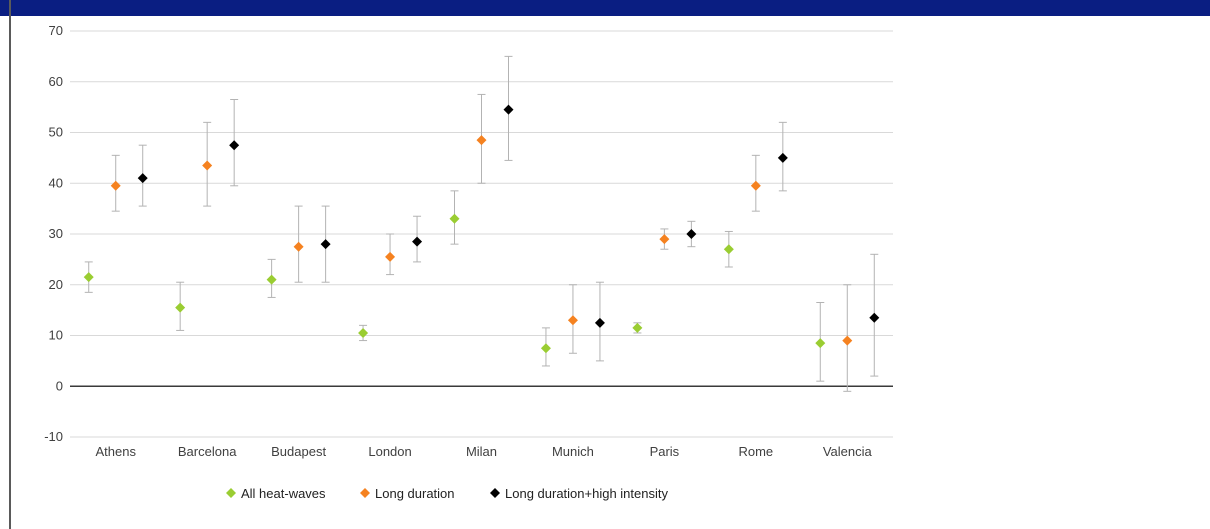  Describe the element at coordinates (142, 178) in the screenshot. I see `data-point-long-duration-high-intensity-athens` at that location.